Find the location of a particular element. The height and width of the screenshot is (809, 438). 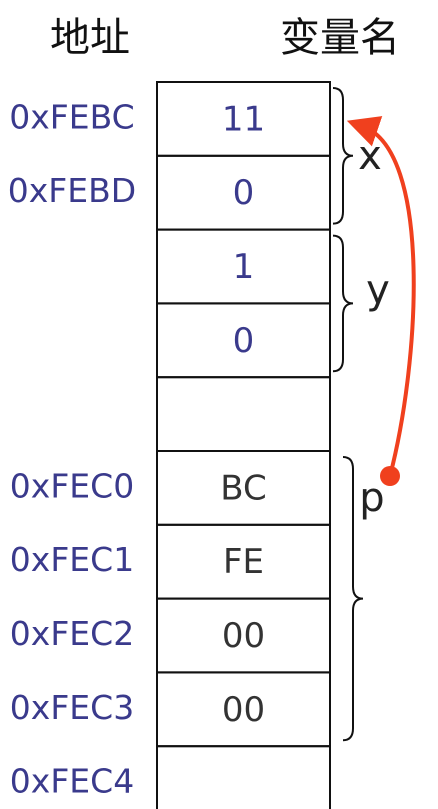

variable-name: y is located at coordinates (378, 290).